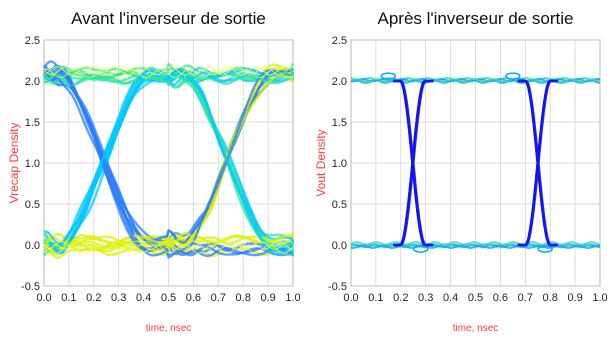 This screenshot has height=350, width=614. Describe the element at coordinates (321, 162) in the screenshot. I see `y-axis-label: Vout Density` at that location.